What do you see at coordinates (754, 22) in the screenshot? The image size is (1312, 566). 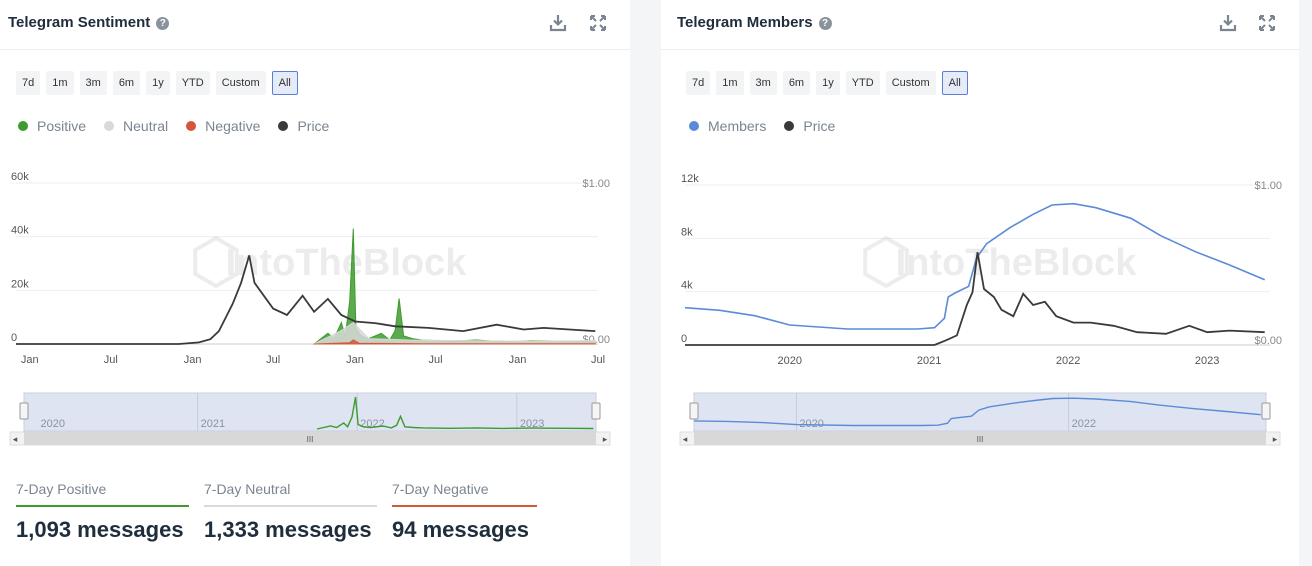 I see `panel-title: Telegram Members?` at bounding box center [754, 22].